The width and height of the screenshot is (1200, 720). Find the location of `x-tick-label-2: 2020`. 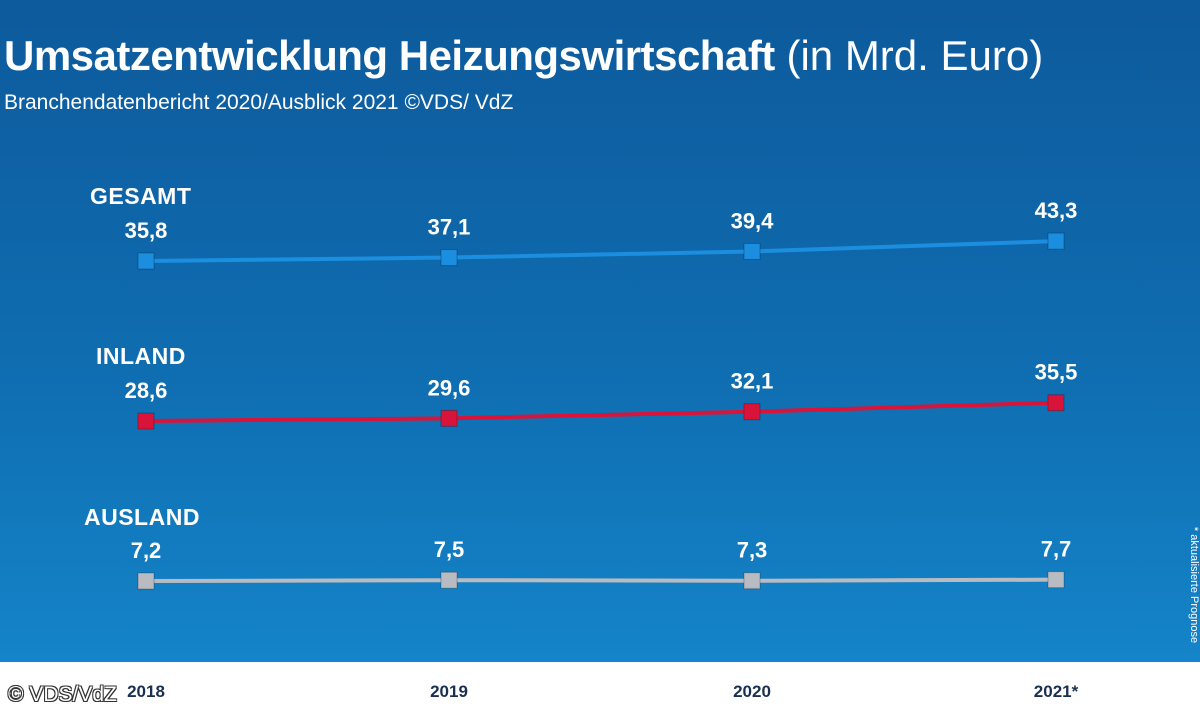

x-tick-label-2: 2020 is located at coordinates (752, 691).